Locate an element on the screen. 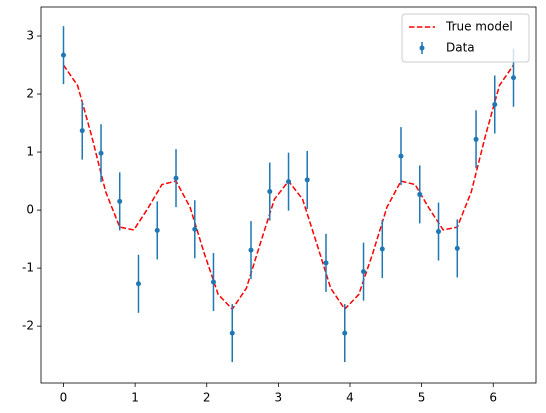  y-tick-label: 2 is located at coordinates (30, 94).